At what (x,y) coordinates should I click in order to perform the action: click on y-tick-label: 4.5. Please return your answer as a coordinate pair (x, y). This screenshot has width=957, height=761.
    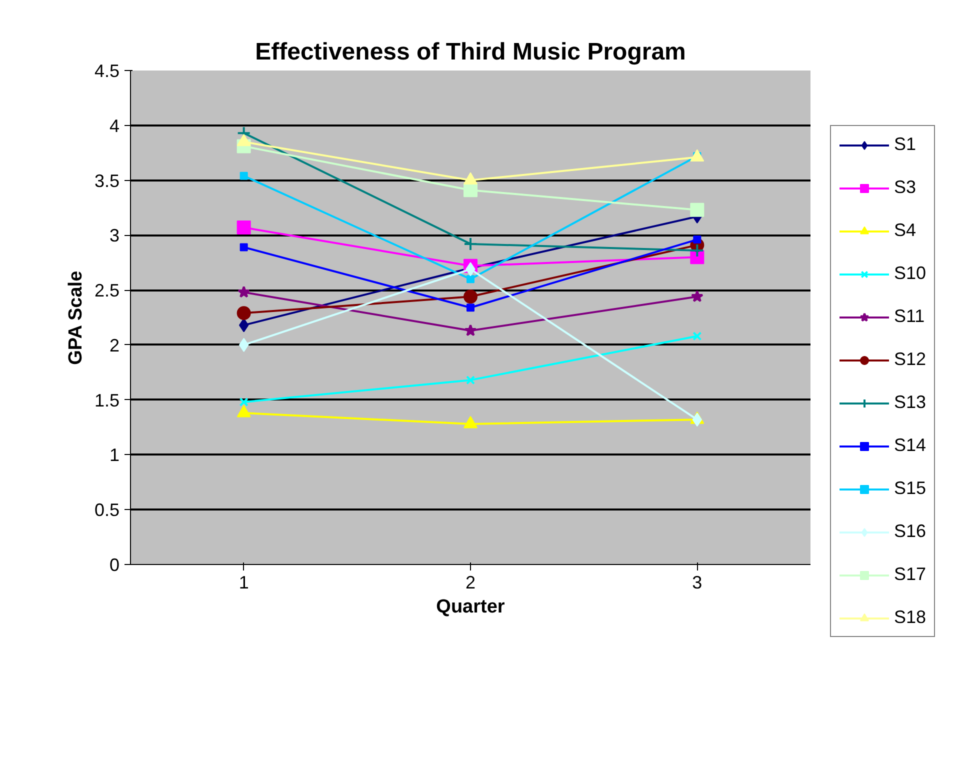
    Looking at the image, I should click on (107, 71).